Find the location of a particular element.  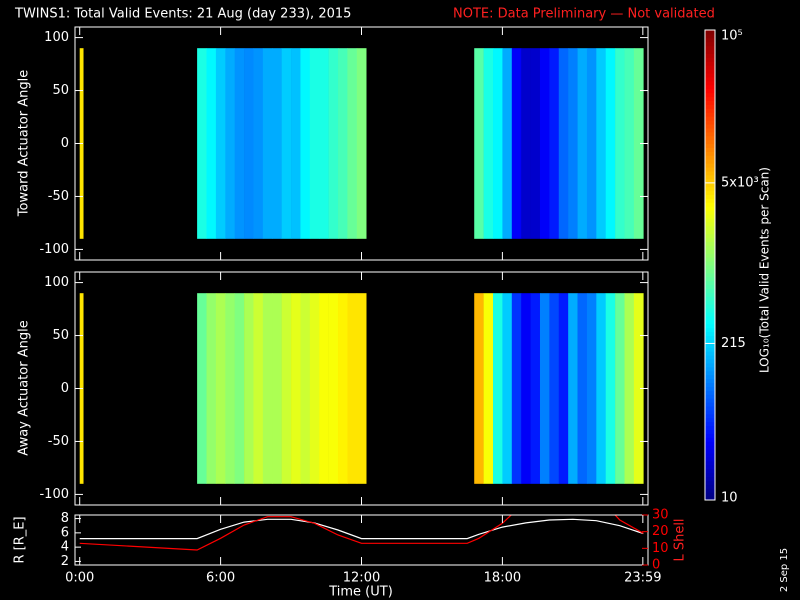

note: NOTE: Data Preliminary — Not validated is located at coordinates (584, 14).